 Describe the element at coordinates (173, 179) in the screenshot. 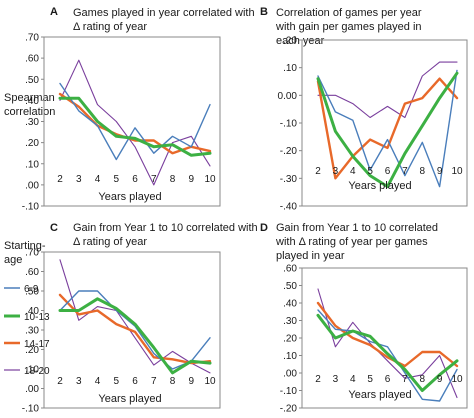

I see `x-tick-label-a: 8` at that location.